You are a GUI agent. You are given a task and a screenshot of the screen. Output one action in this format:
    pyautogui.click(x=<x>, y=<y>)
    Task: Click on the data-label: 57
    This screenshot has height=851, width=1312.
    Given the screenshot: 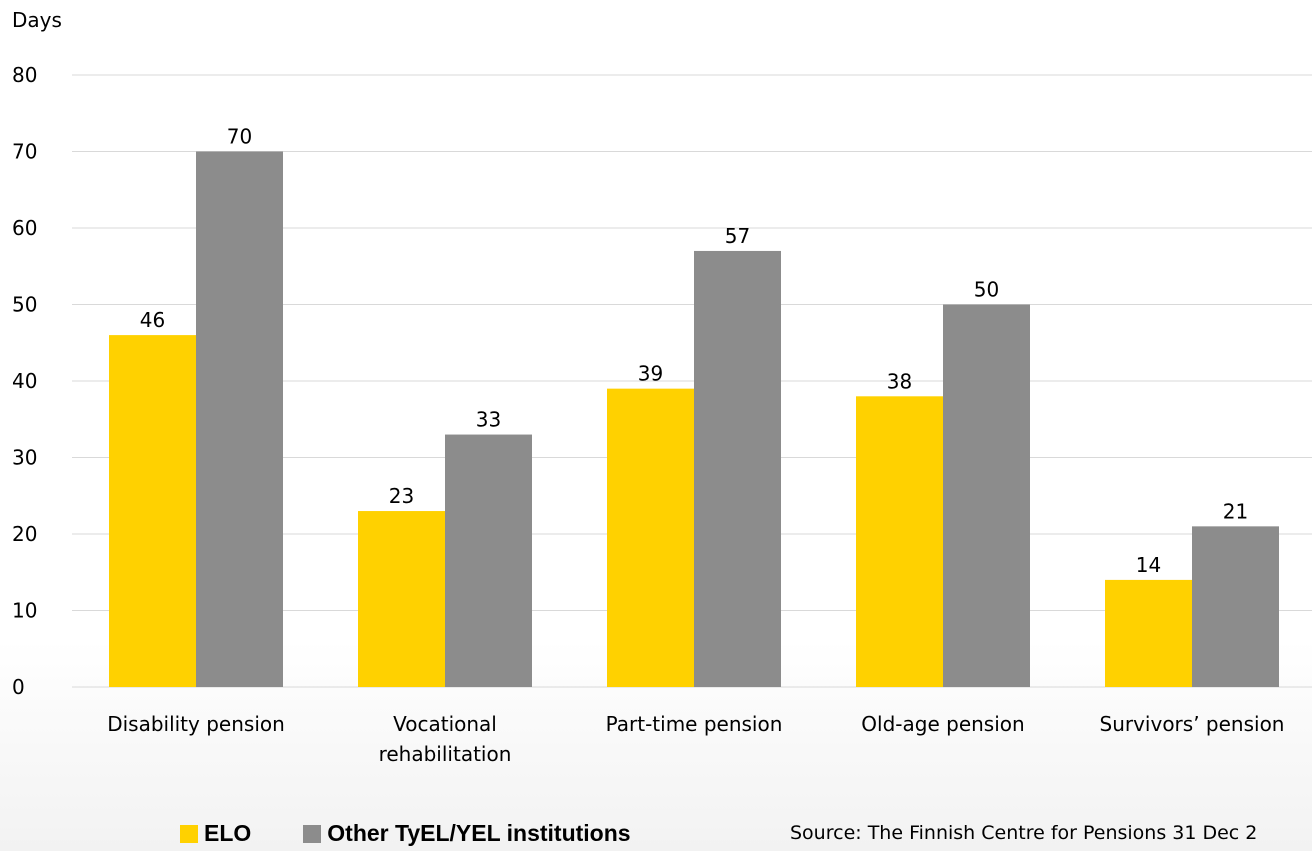 What is the action you would take?
    pyautogui.click(x=737, y=236)
    